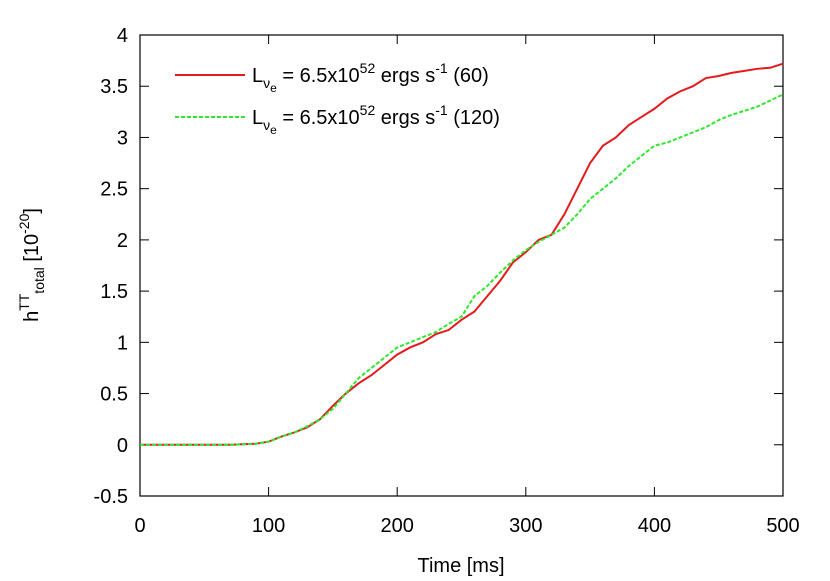 The height and width of the screenshot is (581, 830). I want to click on y-tick-label: 1, so click(122, 343).